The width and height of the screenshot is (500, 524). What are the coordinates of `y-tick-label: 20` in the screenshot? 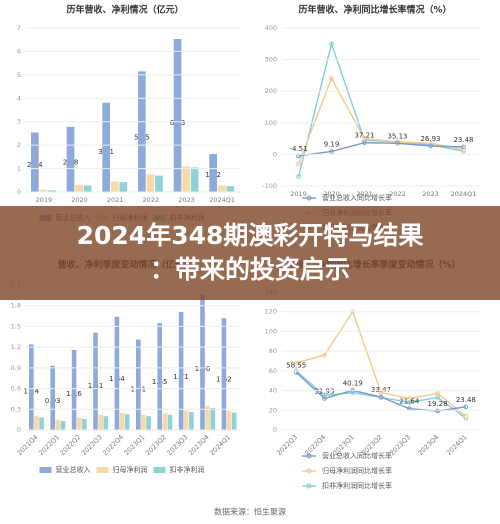 It's located at (273, 410).